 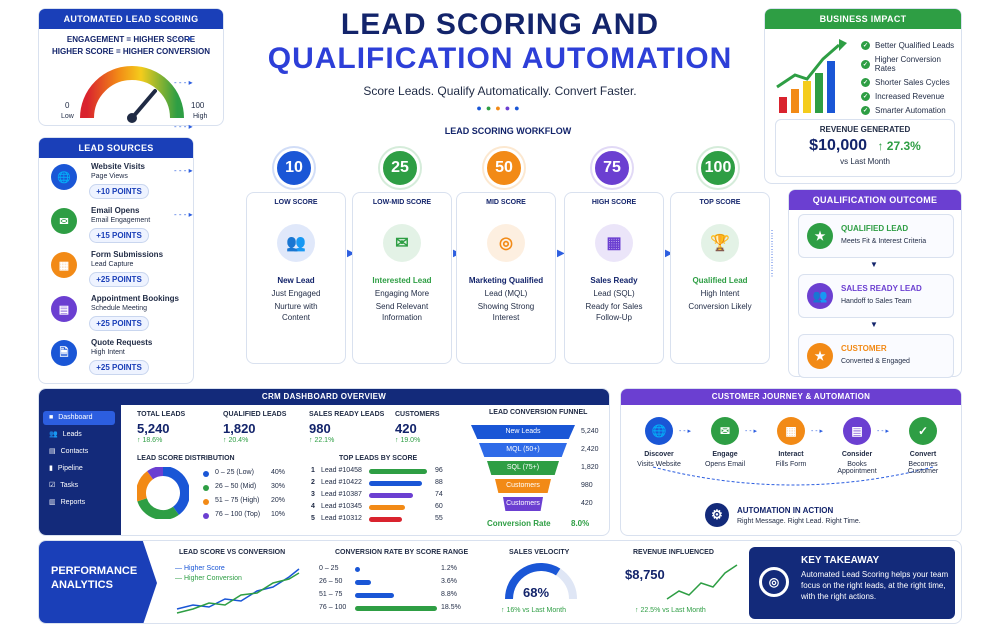 What do you see at coordinates (64, 265) in the screenshot?
I see `source-icon: ▦` at bounding box center [64, 265].